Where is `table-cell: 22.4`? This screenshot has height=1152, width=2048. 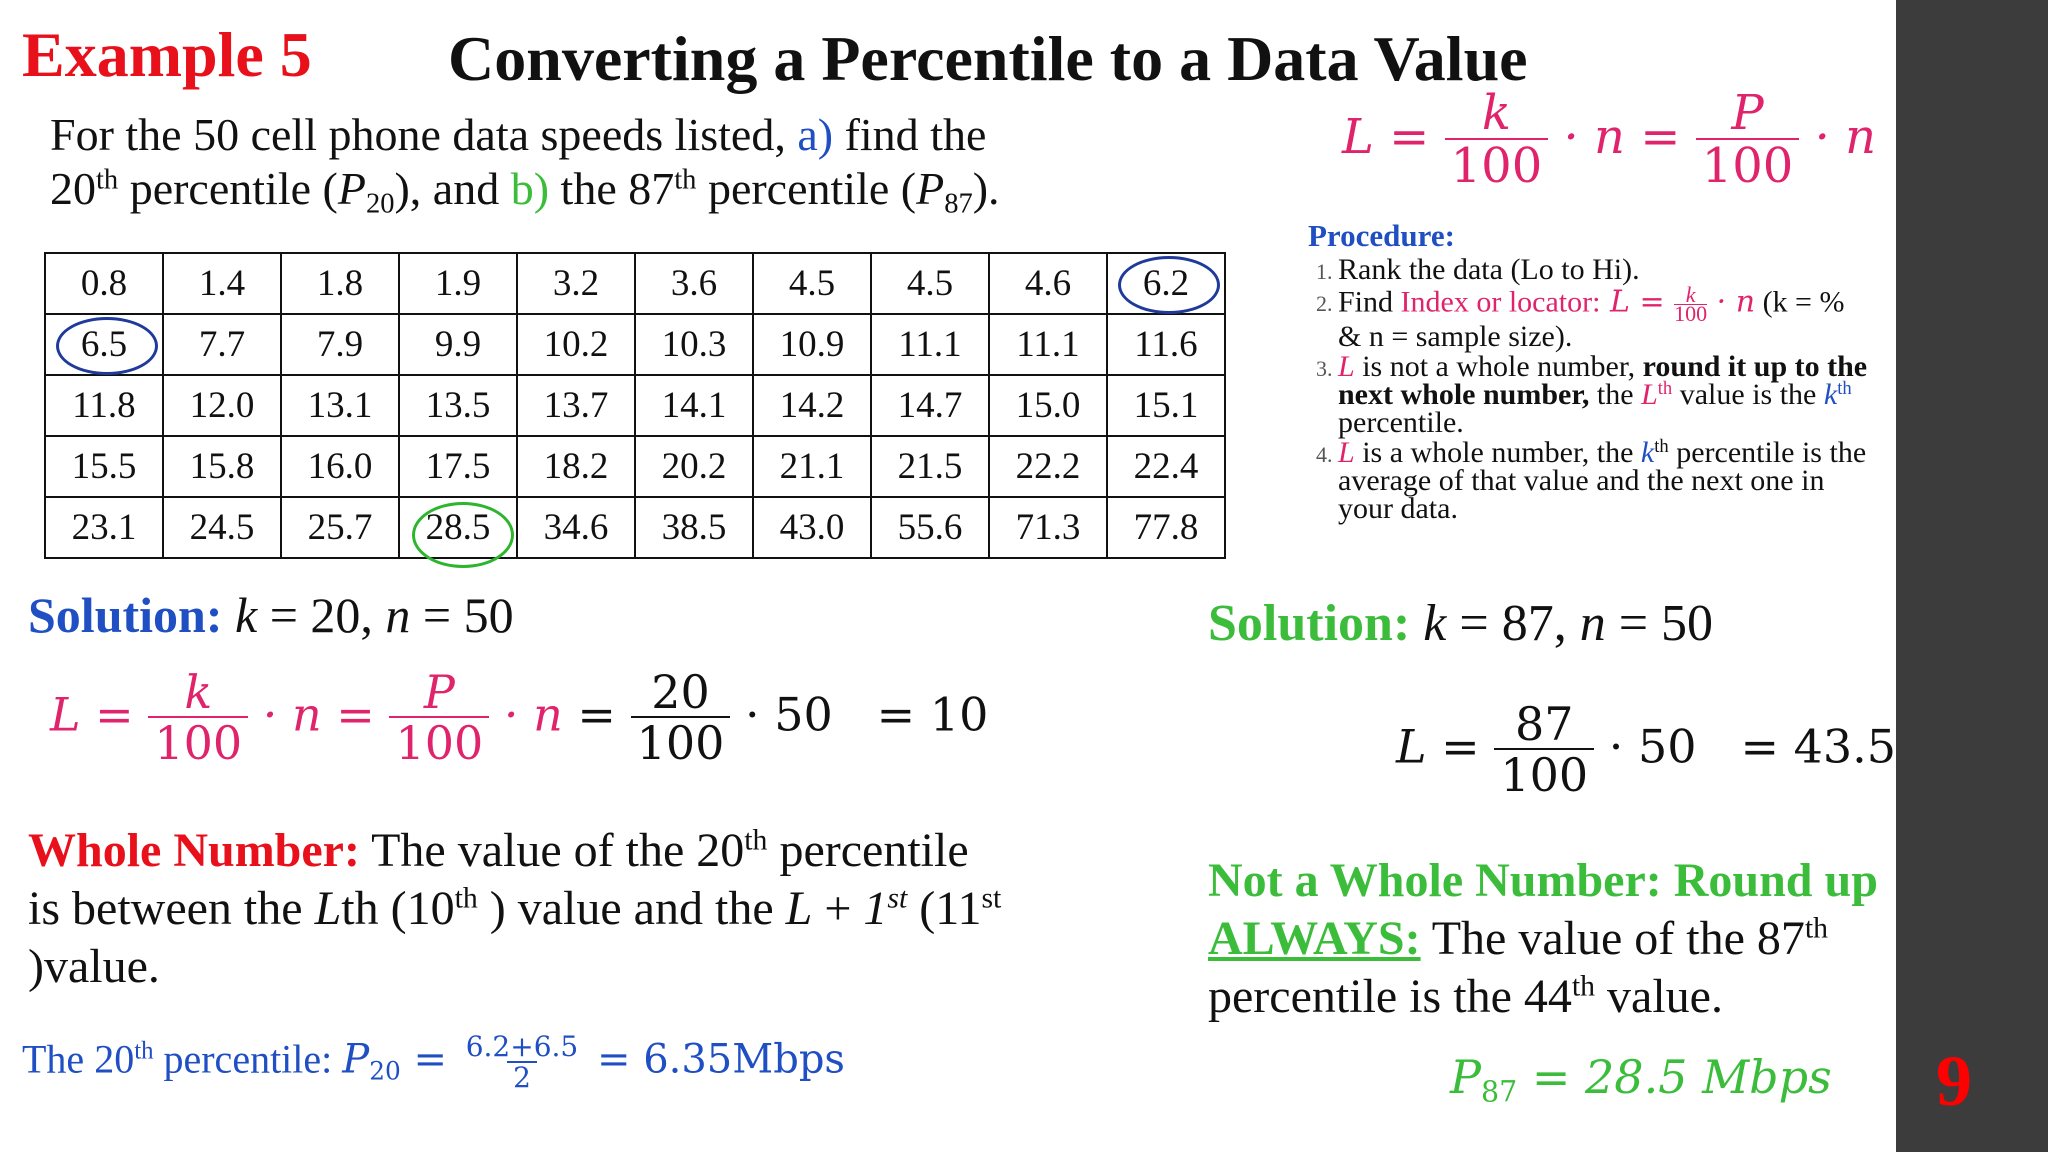
table-cell: 22.4 is located at coordinates (1166, 466).